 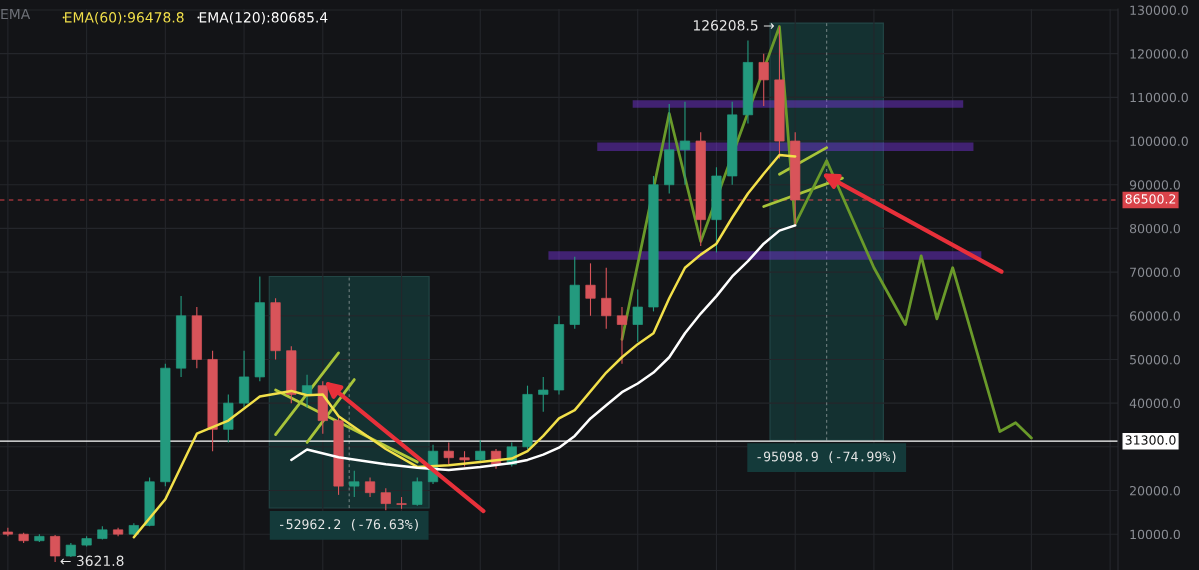 What do you see at coordinates (1150, 199) in the screenshot?
I see `ref-line-label: 86500.2` at bounding box center [1150, 199].